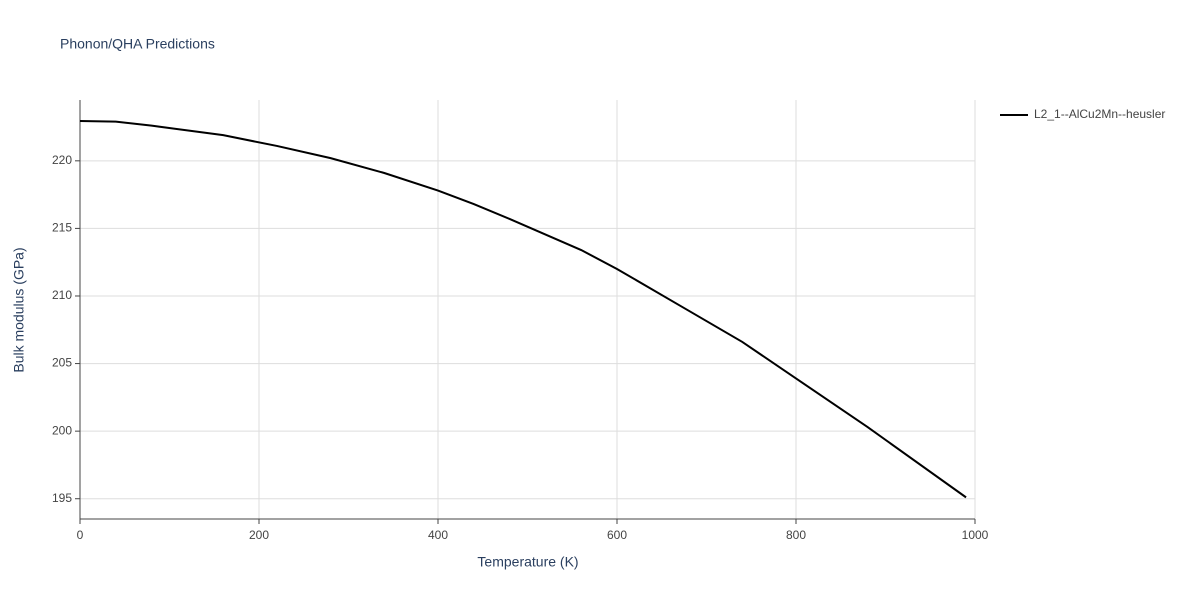  What do you see at coordinates (62, 498) in the screenshot?
I see `y-tick-label: 195` at bounding box center [62, 498].